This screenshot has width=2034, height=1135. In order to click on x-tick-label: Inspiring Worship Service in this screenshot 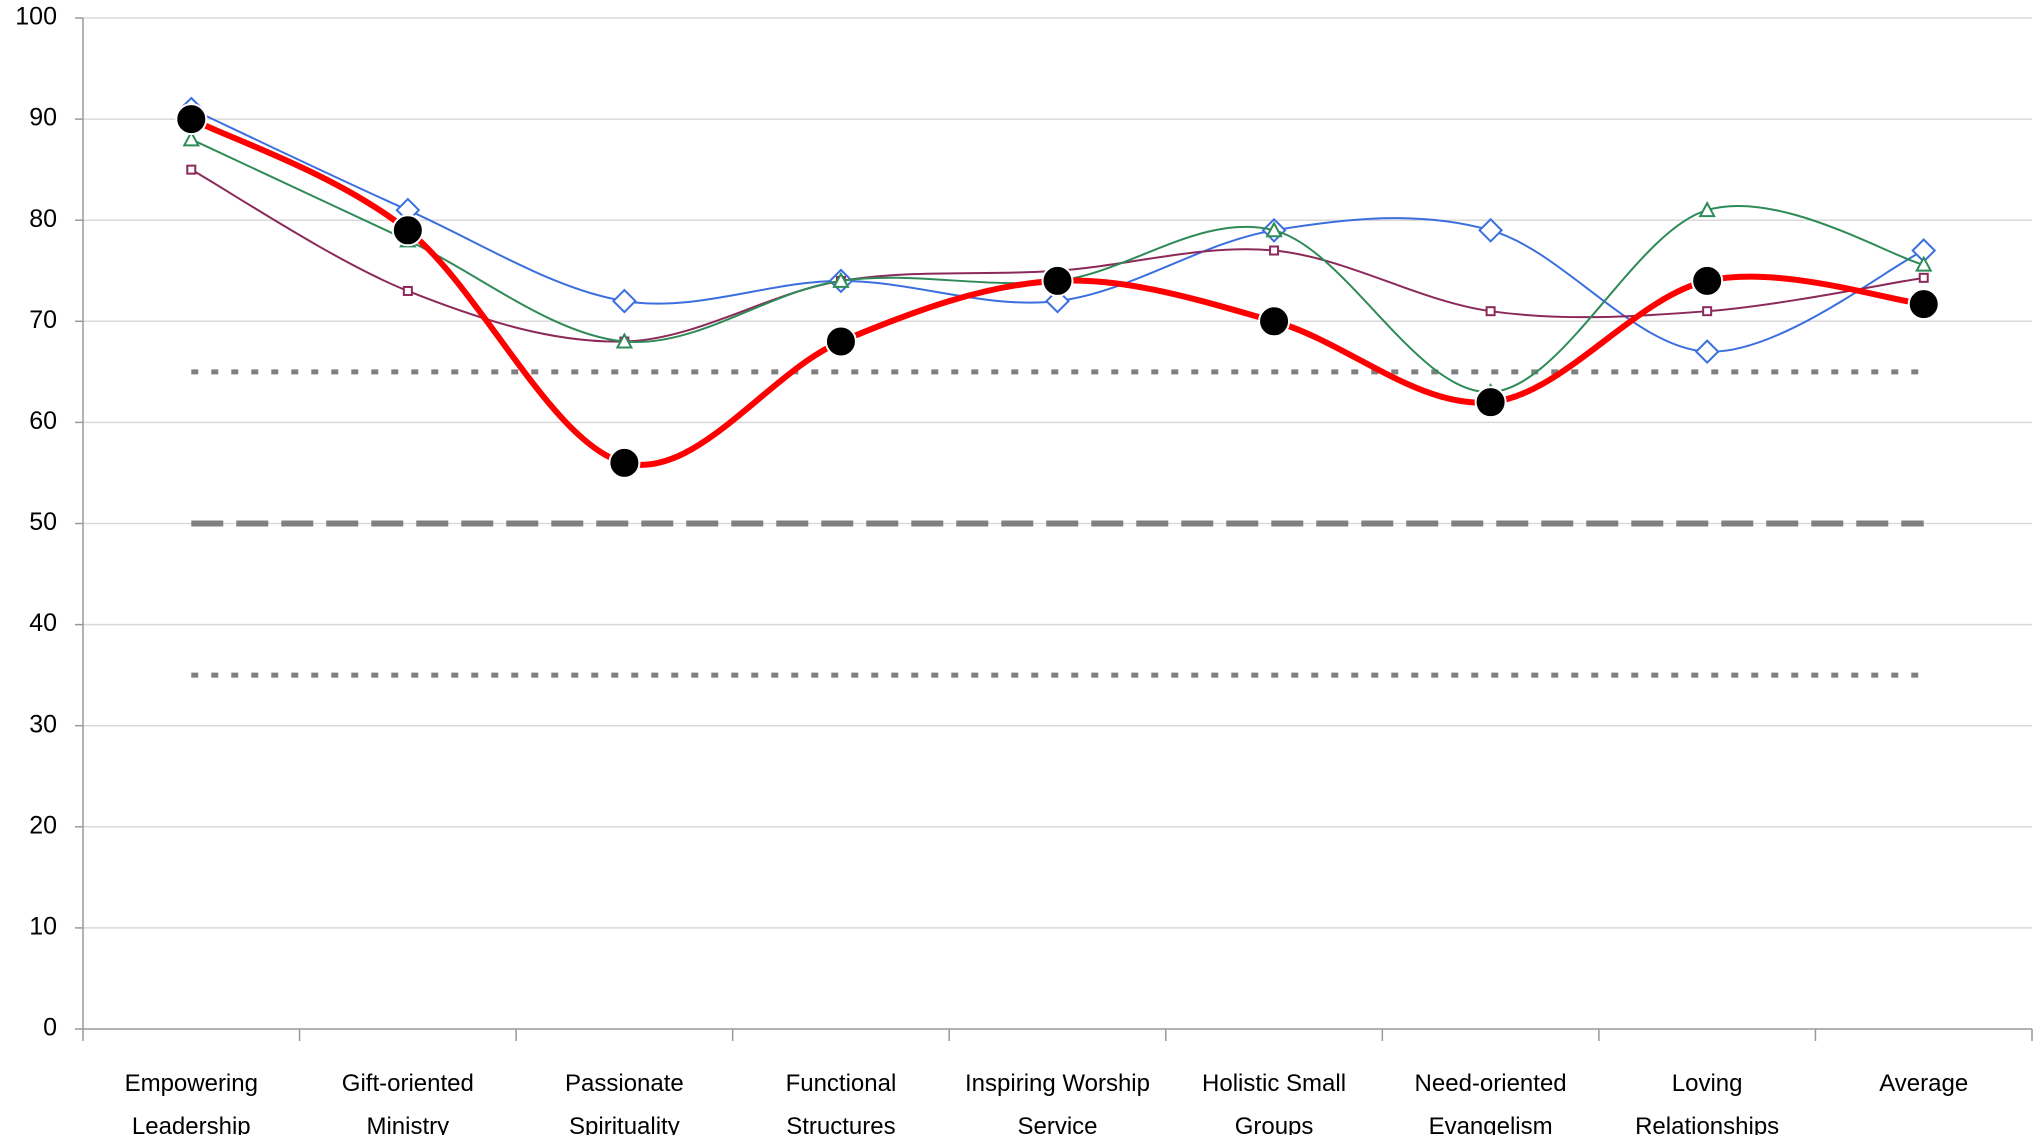, I will do `click(1057, 1102)`.